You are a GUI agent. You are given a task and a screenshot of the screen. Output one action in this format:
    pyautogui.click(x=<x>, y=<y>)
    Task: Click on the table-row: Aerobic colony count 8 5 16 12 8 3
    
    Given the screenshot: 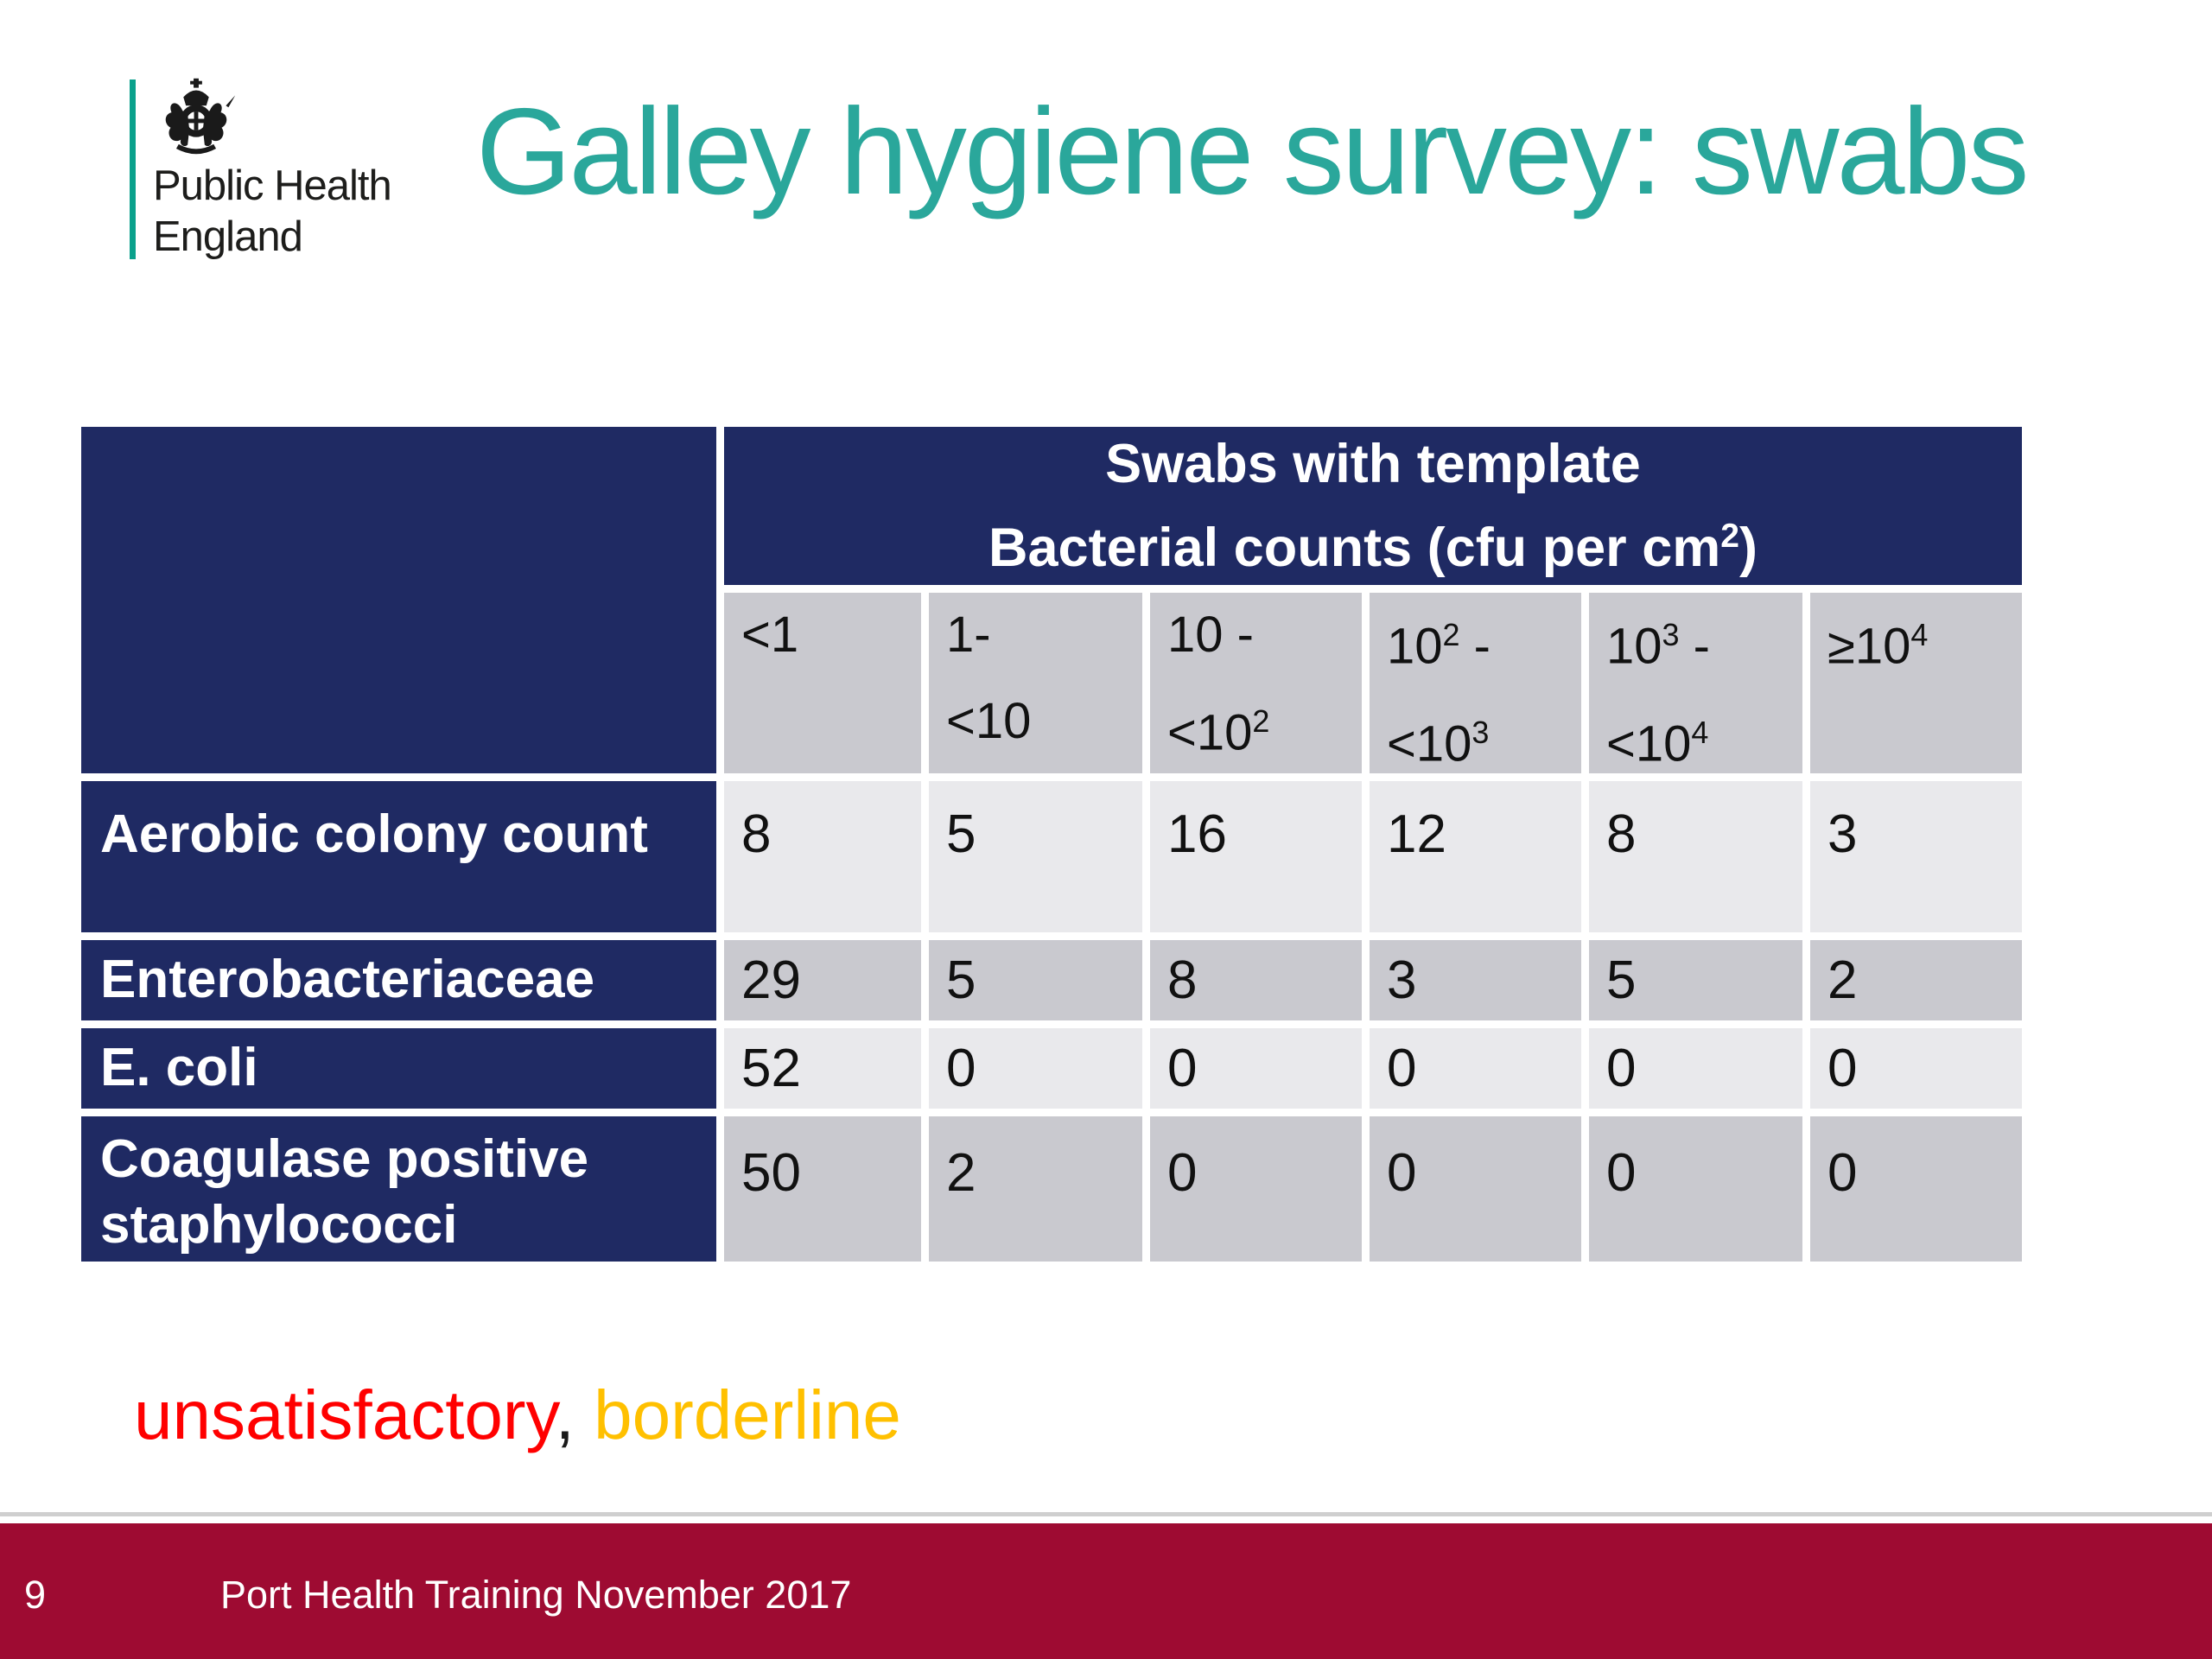 What is the action you would take?
    pyautogui.click(x=1051, y=856)
    